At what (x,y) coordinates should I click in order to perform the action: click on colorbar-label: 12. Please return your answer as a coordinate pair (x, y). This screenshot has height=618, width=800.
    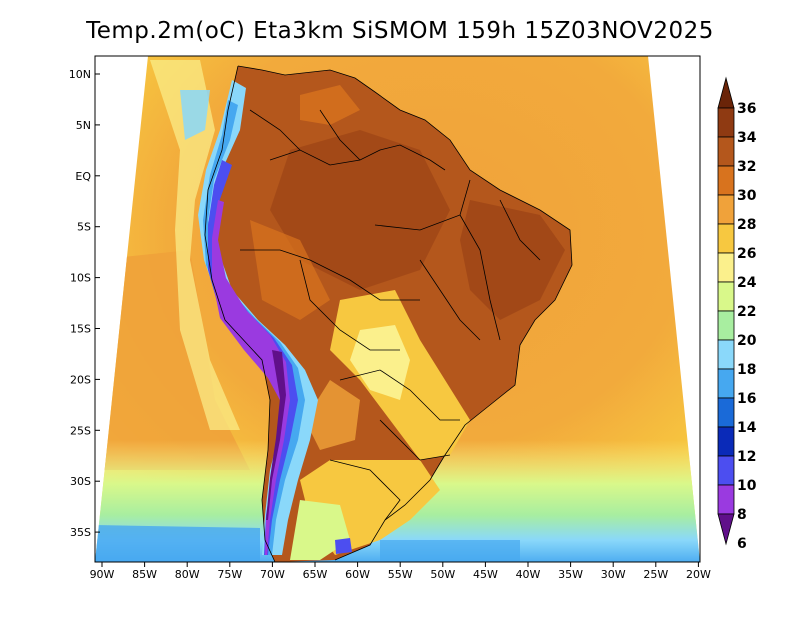
    Looking at the image, I should click on (746, 457).